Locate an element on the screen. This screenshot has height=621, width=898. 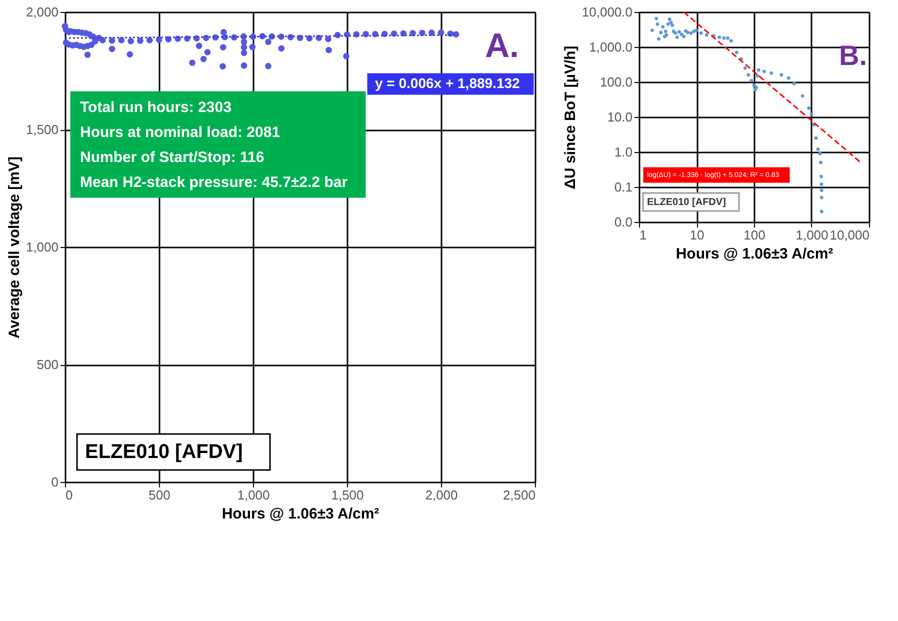
y-tick-label: 1.0 is located at coordinates (623, 152).